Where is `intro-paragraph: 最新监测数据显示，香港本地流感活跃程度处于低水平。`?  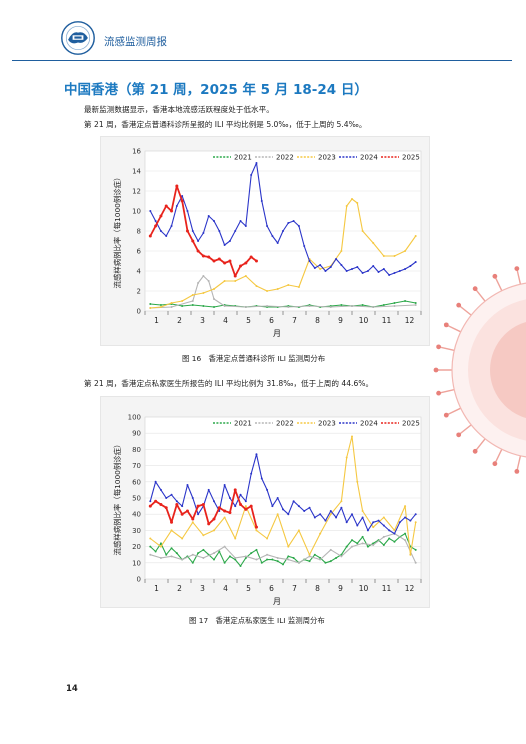
intro-paragraph: 最新监测数据显示，香港本地流感活跃程度处于低水平。 is located at coordinates (179, 109).